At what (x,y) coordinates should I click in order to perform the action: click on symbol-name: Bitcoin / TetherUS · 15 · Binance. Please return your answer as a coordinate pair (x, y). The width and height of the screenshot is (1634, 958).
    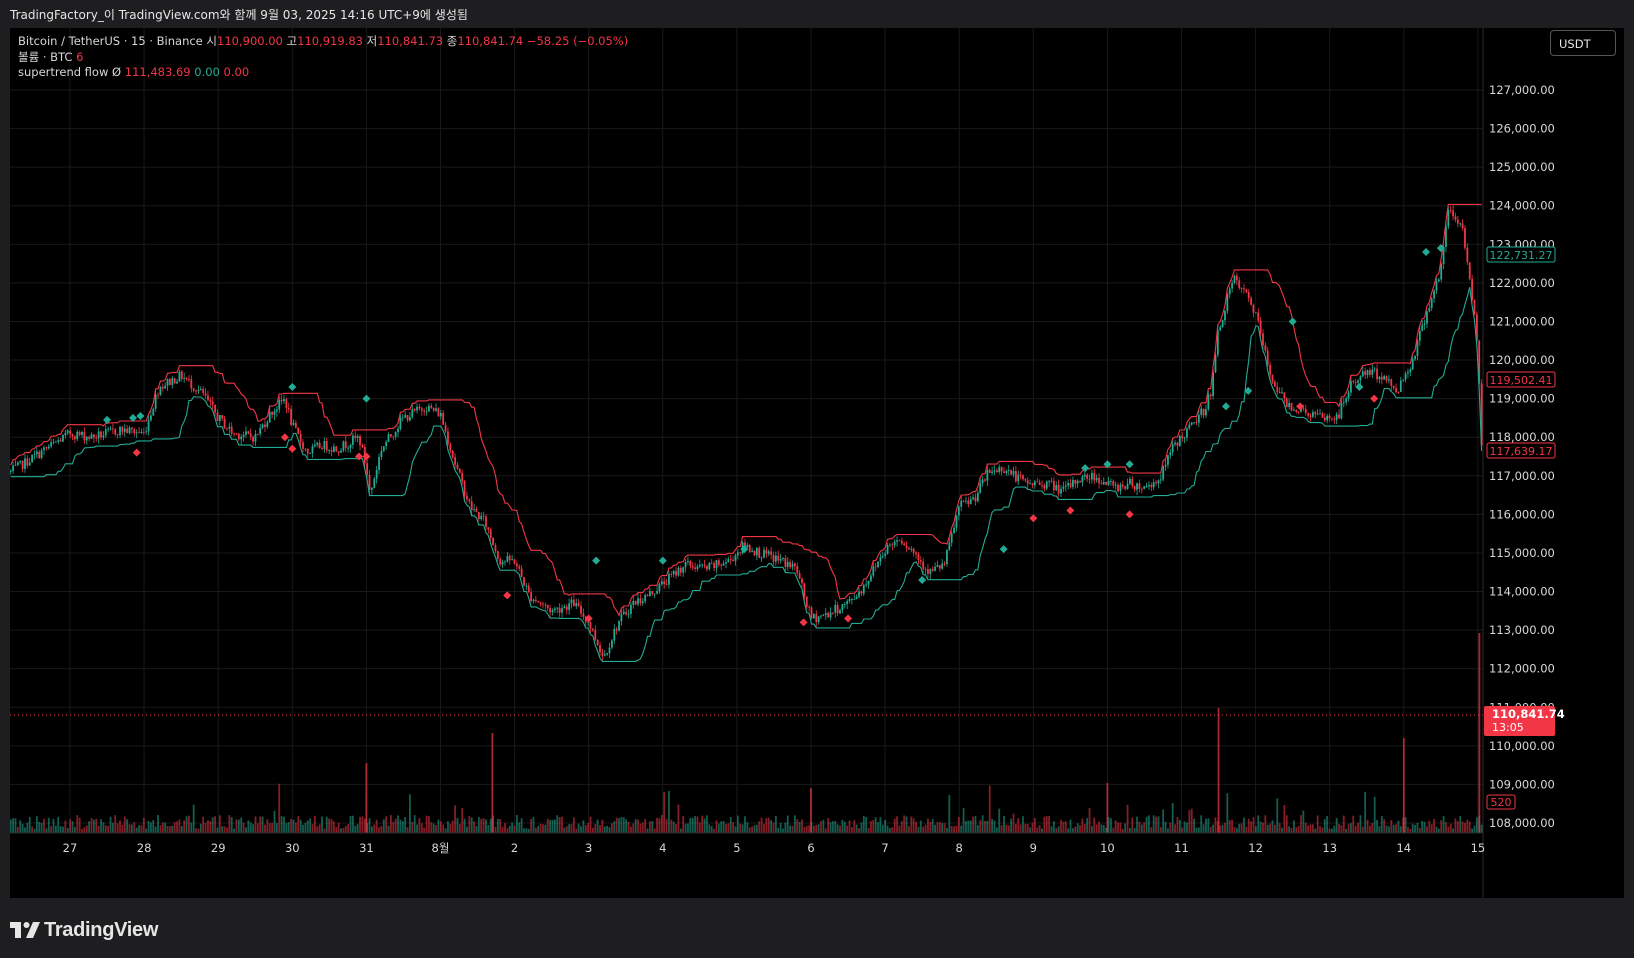
    Looking at the image, I should click on (110, 41).